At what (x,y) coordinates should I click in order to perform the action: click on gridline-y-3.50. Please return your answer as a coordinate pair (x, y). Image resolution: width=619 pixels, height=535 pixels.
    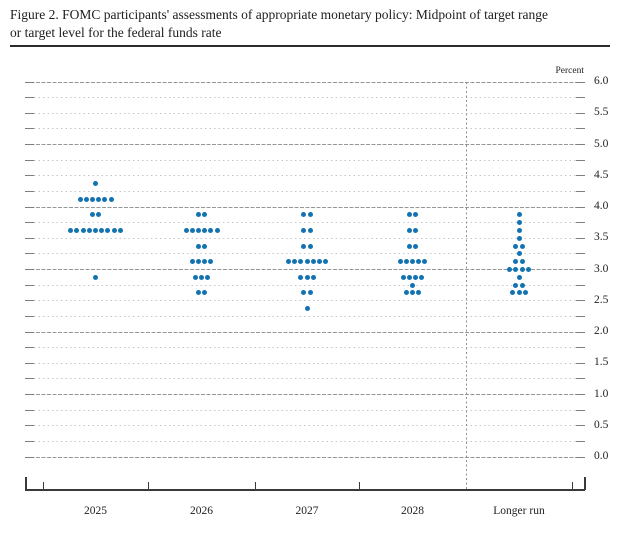
    Looking at the image, I should click on (305, 238).